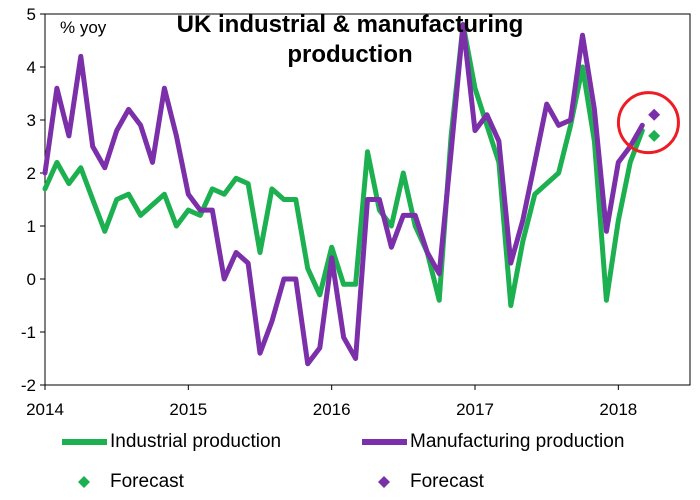 Image resolution: width=700 pixels, height=500 pixels. Describe the element at coordinates (384, 482) in the screenshot. I see `legend-marker-forecast-manufacturing` at that location.